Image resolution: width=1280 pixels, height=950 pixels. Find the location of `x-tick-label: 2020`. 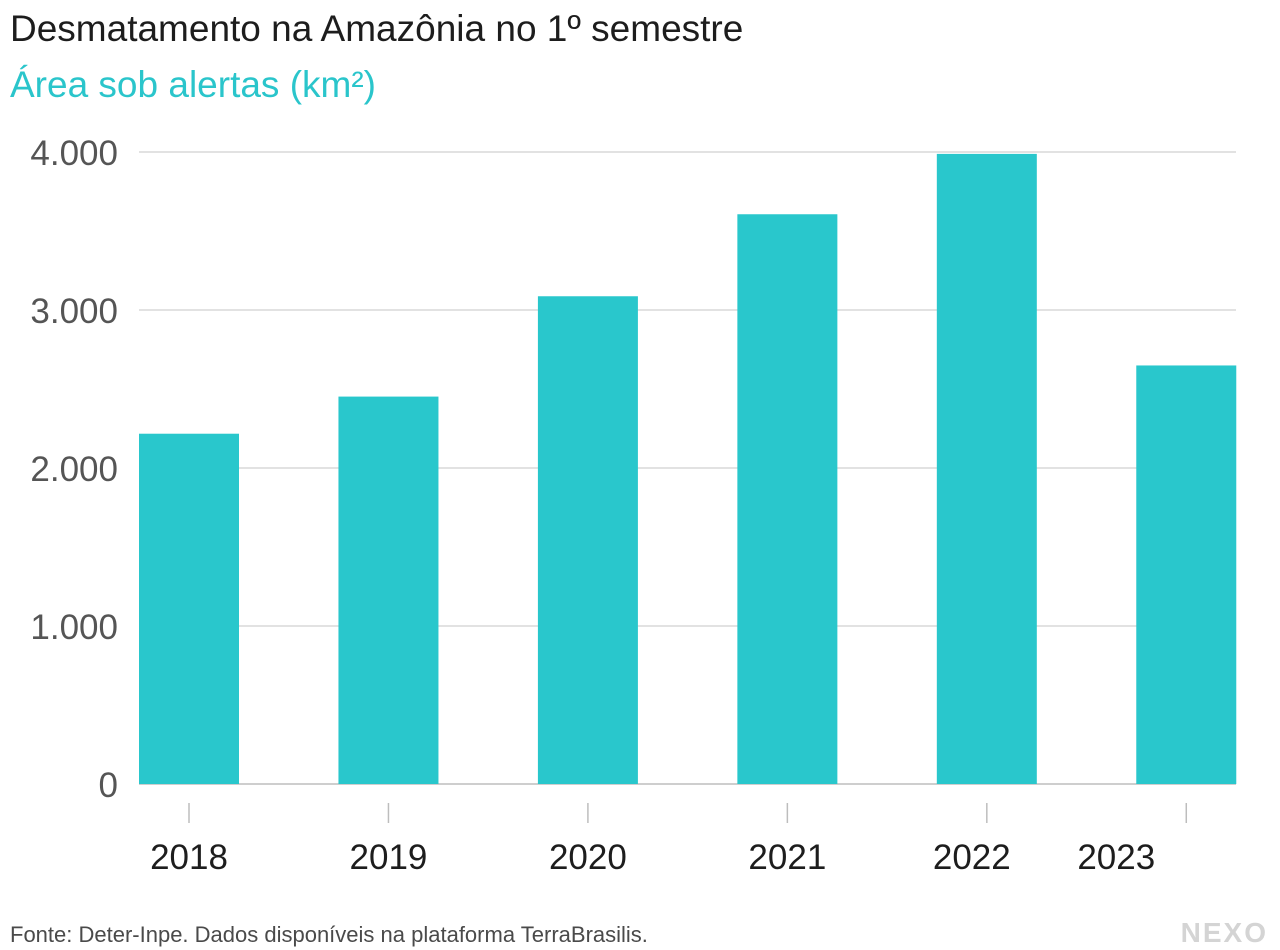

x-tick-label: 2020 is located at coordinates (588, 857).